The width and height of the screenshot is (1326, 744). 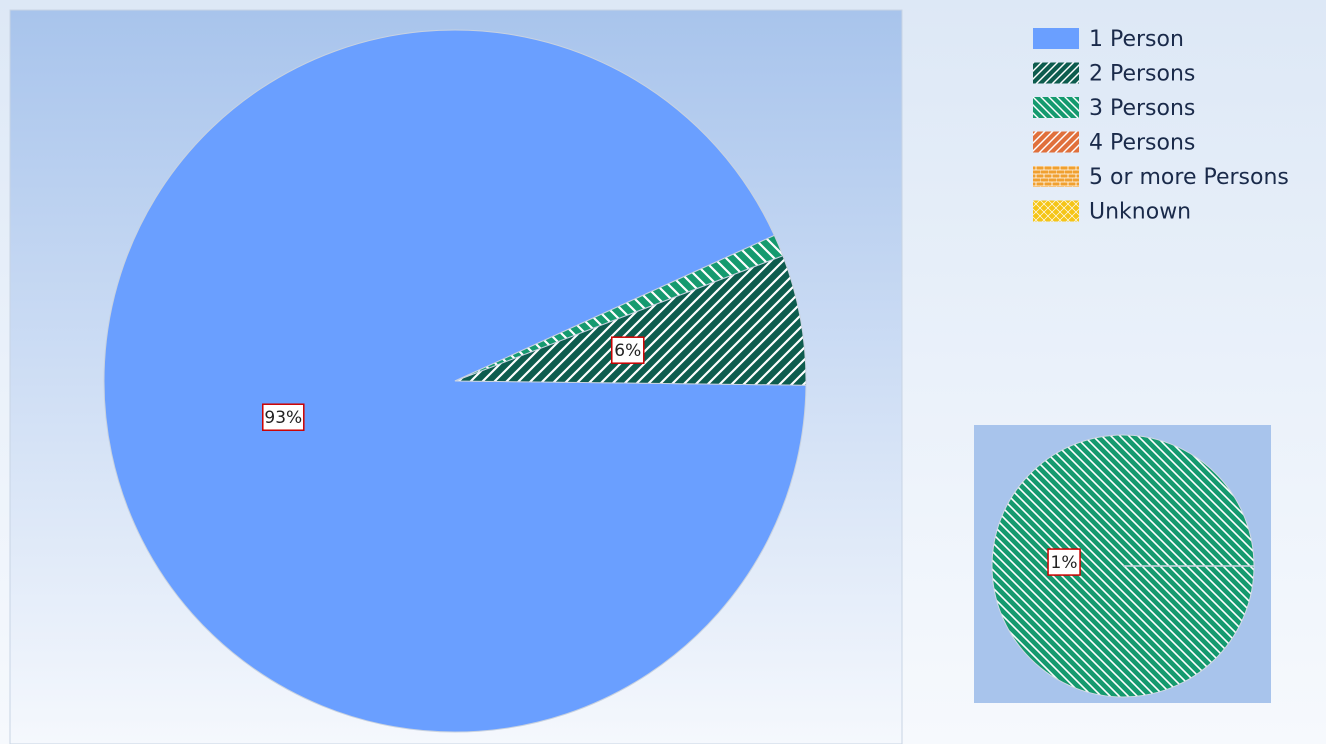 I want to click on inset-pie, so click(x=1123, y=566).